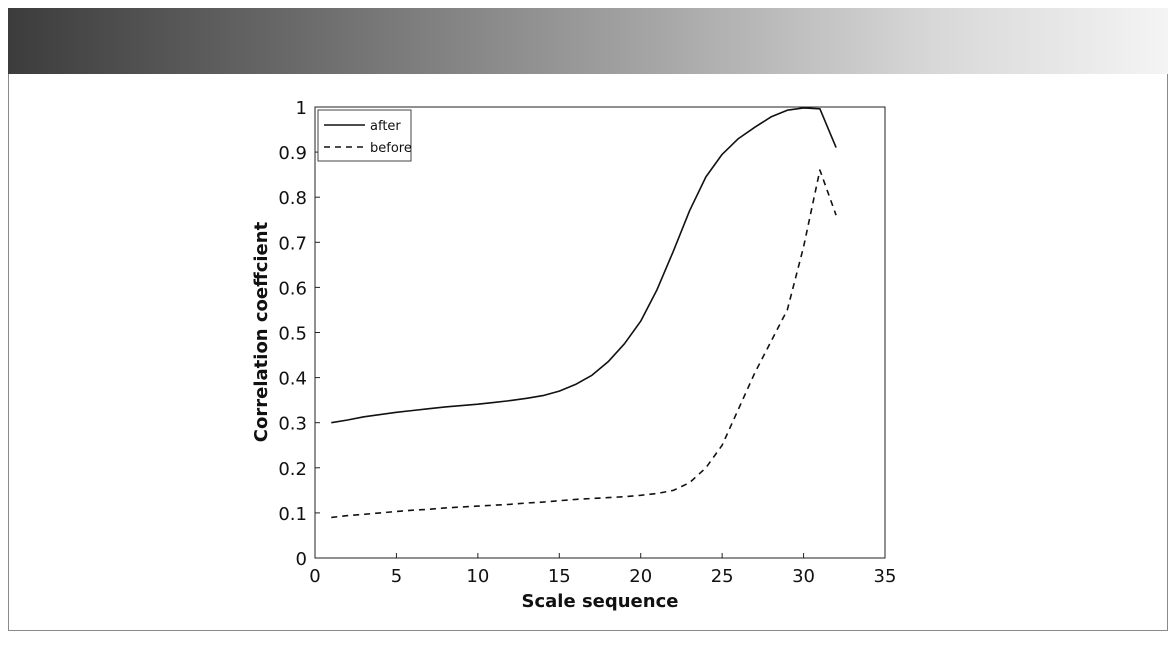  I want to click on y-tick-label: 0.6, so click(292, 288).